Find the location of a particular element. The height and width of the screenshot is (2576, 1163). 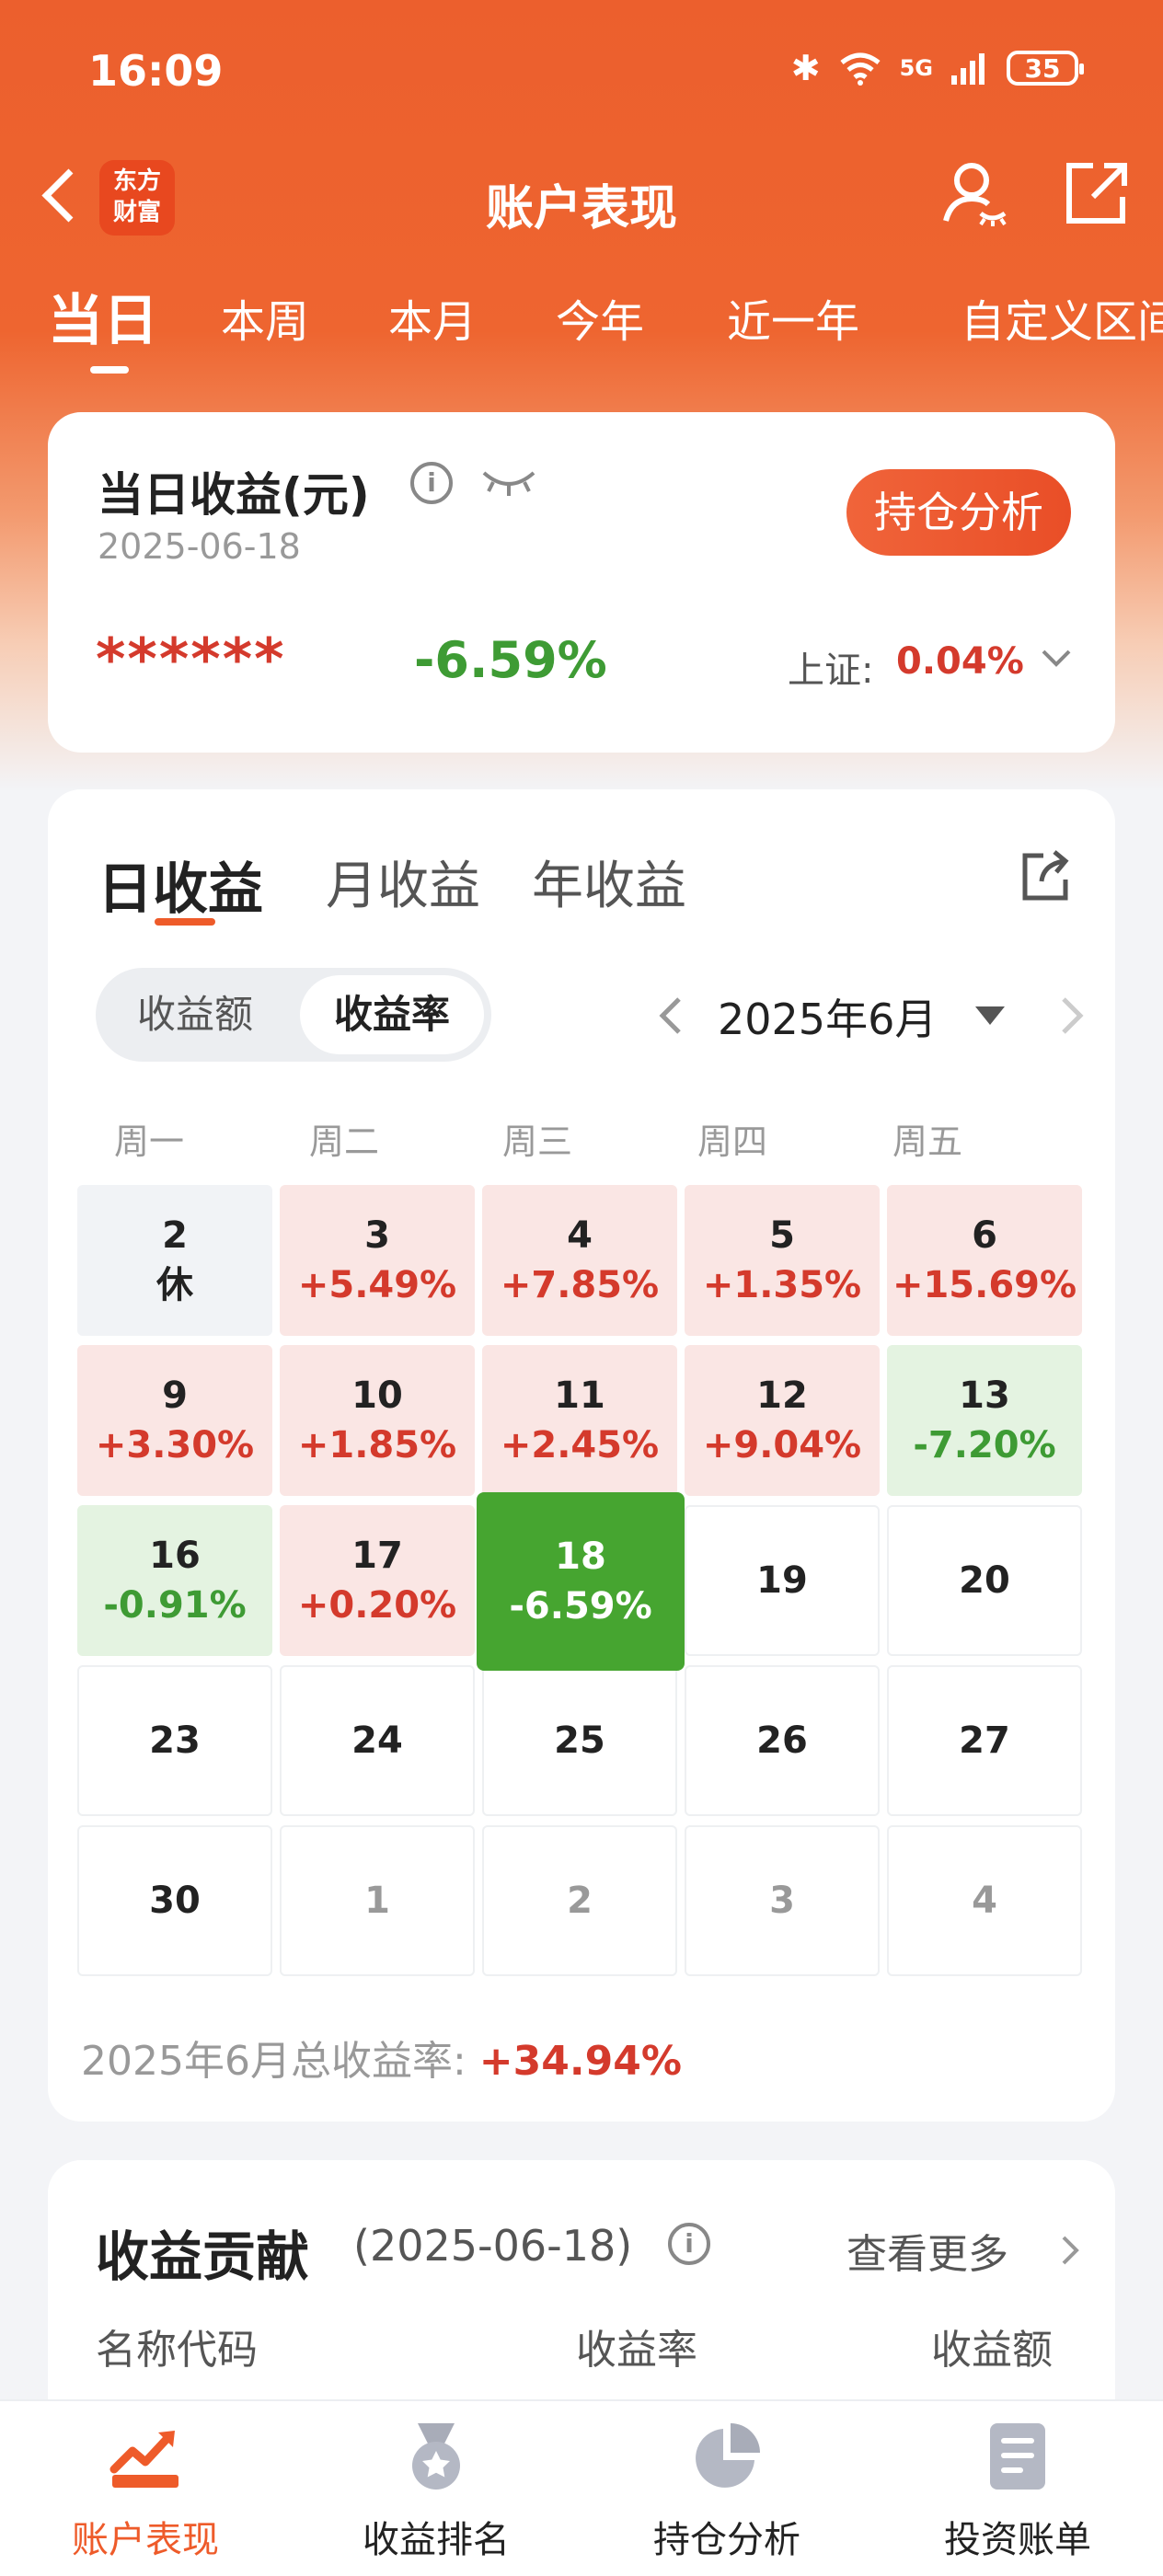

day-number: 18 is located at coordinates (581, 1556).